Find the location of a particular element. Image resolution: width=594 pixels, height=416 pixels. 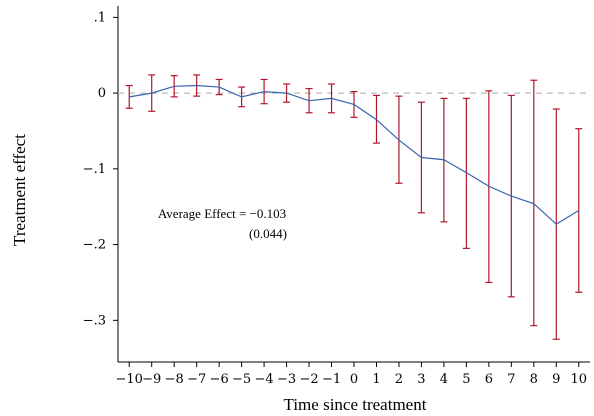

x-tick-label: 6 is located at coordinates (489, 379).